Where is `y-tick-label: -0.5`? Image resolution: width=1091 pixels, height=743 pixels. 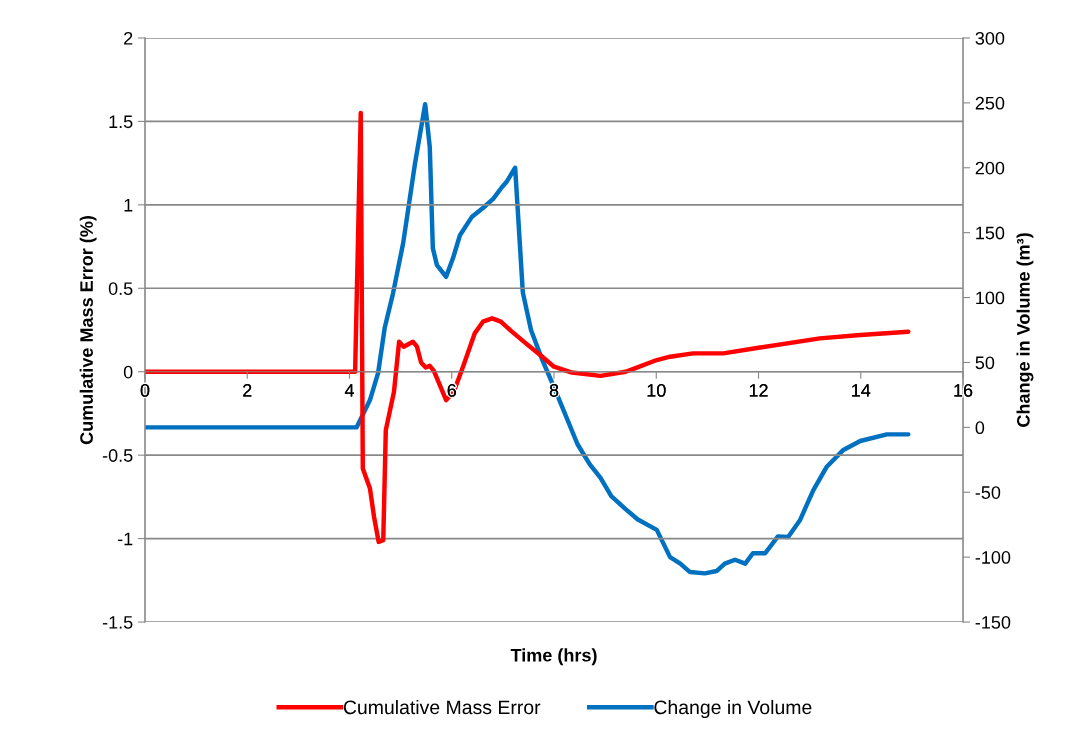 y-tick-label: -0.5 is located at coordinates (117, 455).